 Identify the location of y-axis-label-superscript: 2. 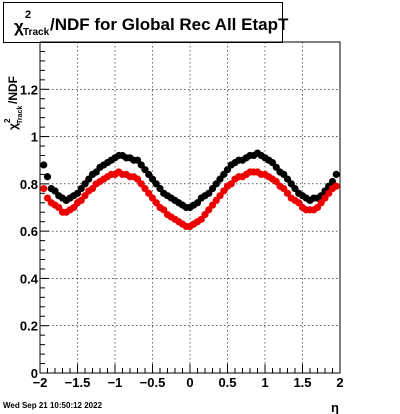
(7, 120).